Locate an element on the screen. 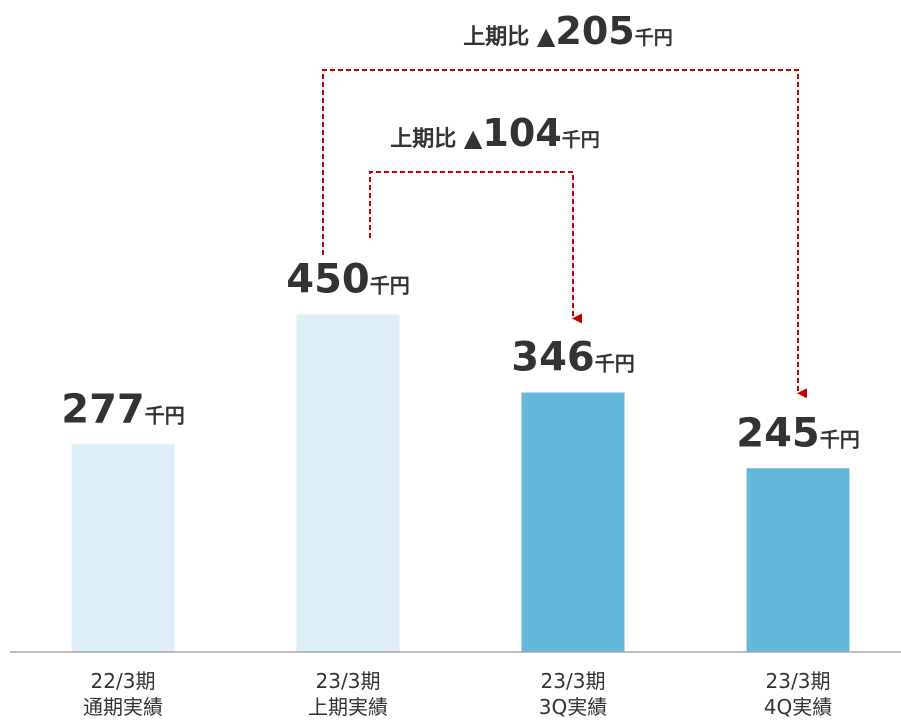 This screenshot has height=721, width=901. category-label-3-line-1: 23/3期 is located at coordinates (573, 681).